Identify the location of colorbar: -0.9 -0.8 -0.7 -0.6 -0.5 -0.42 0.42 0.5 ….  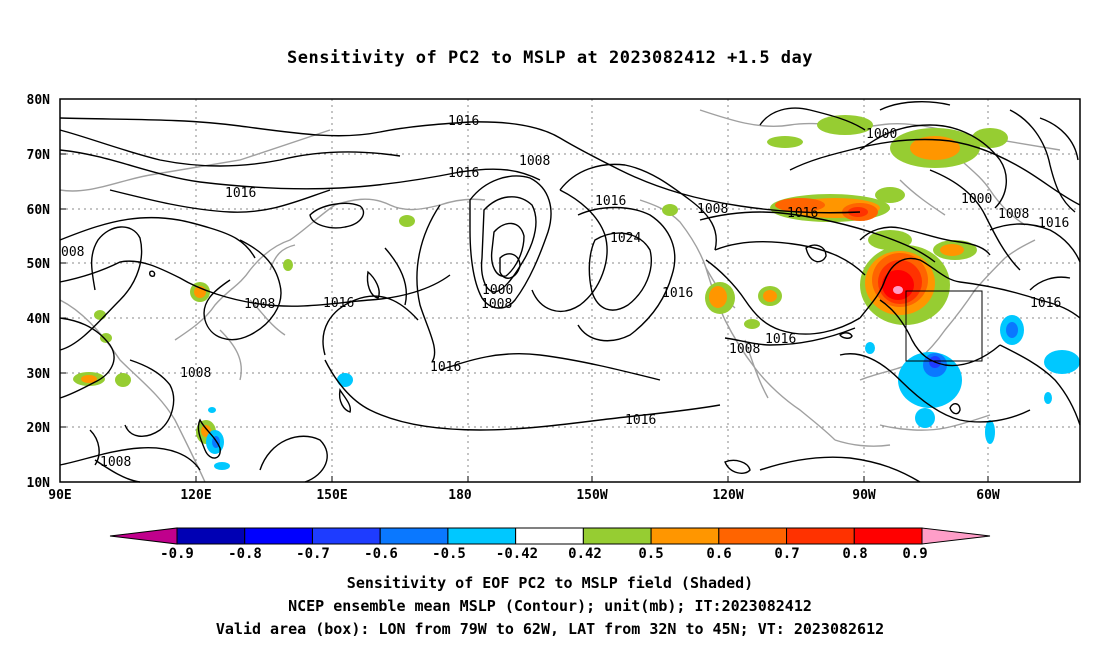
(550, 544).